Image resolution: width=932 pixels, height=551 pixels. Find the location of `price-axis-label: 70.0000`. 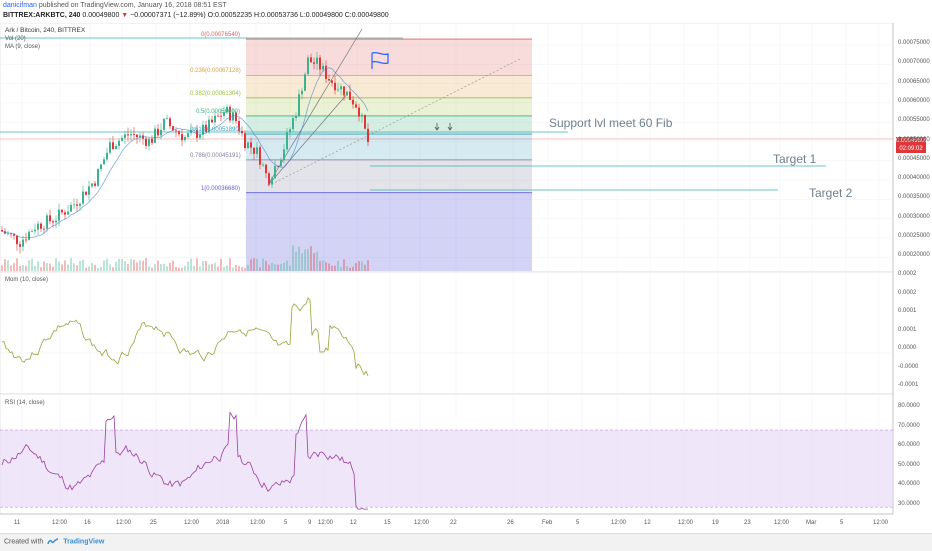

price-axis-label: 70.0000 is located at coordinates (909, 425).